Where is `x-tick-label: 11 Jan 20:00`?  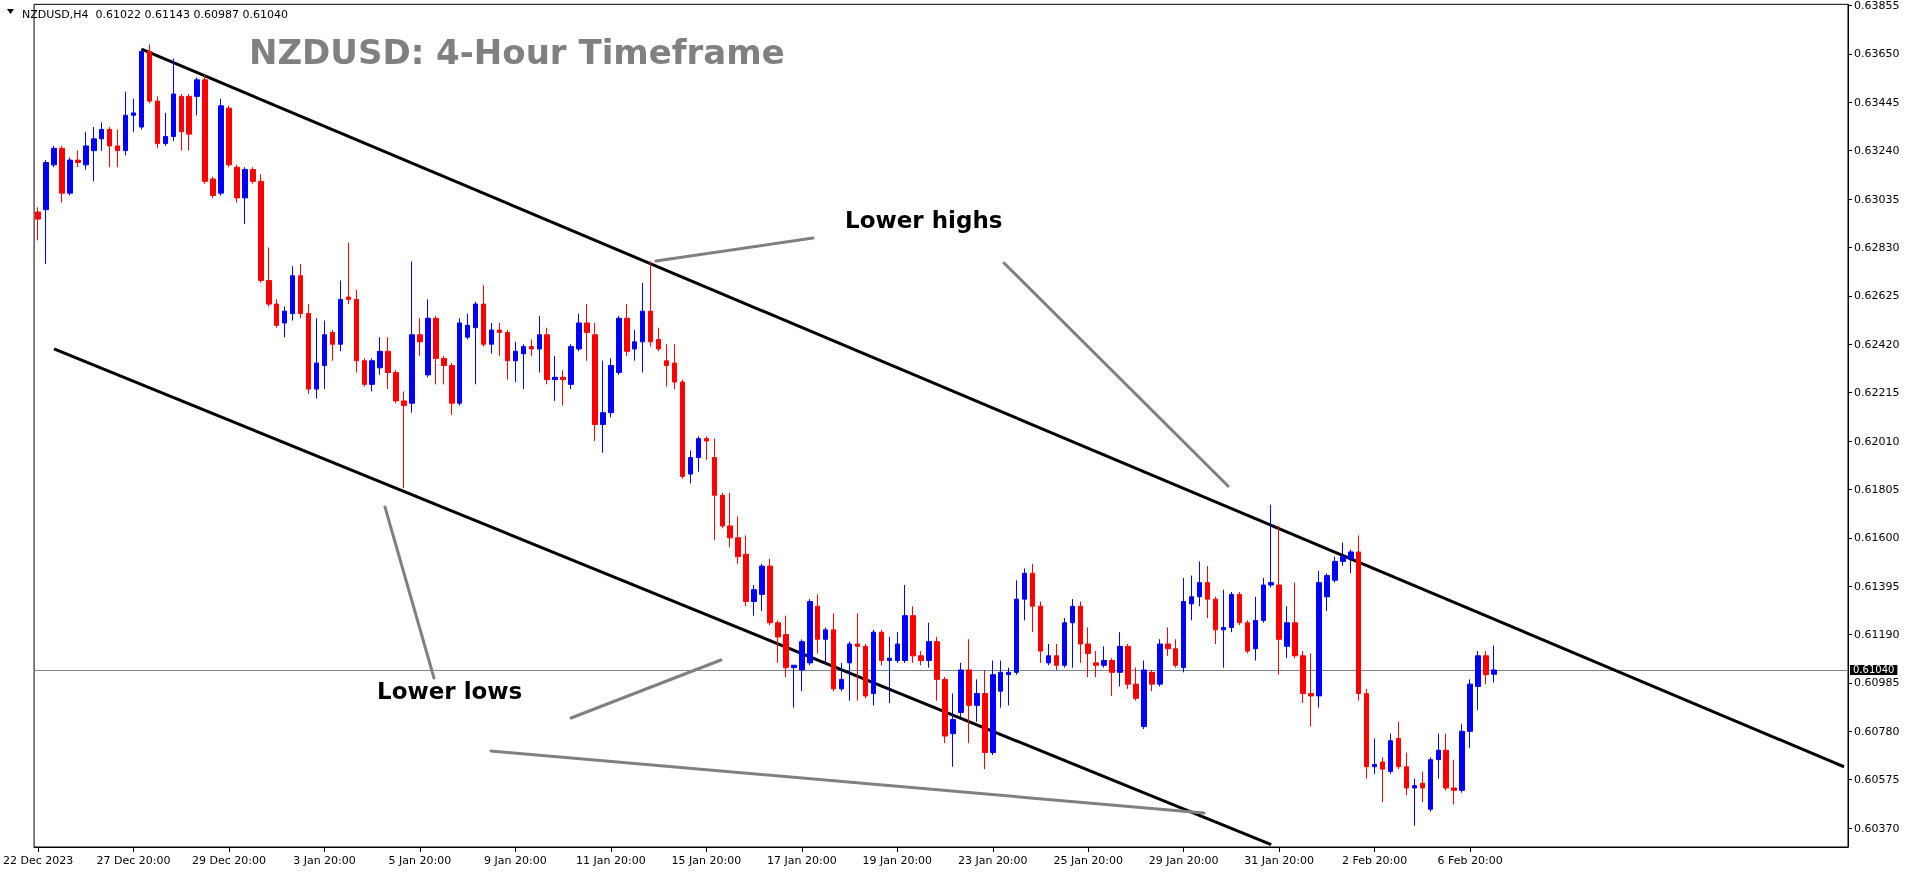 x-tick-label: 11 Jan 20:00 is located at coordinates (611, 860).